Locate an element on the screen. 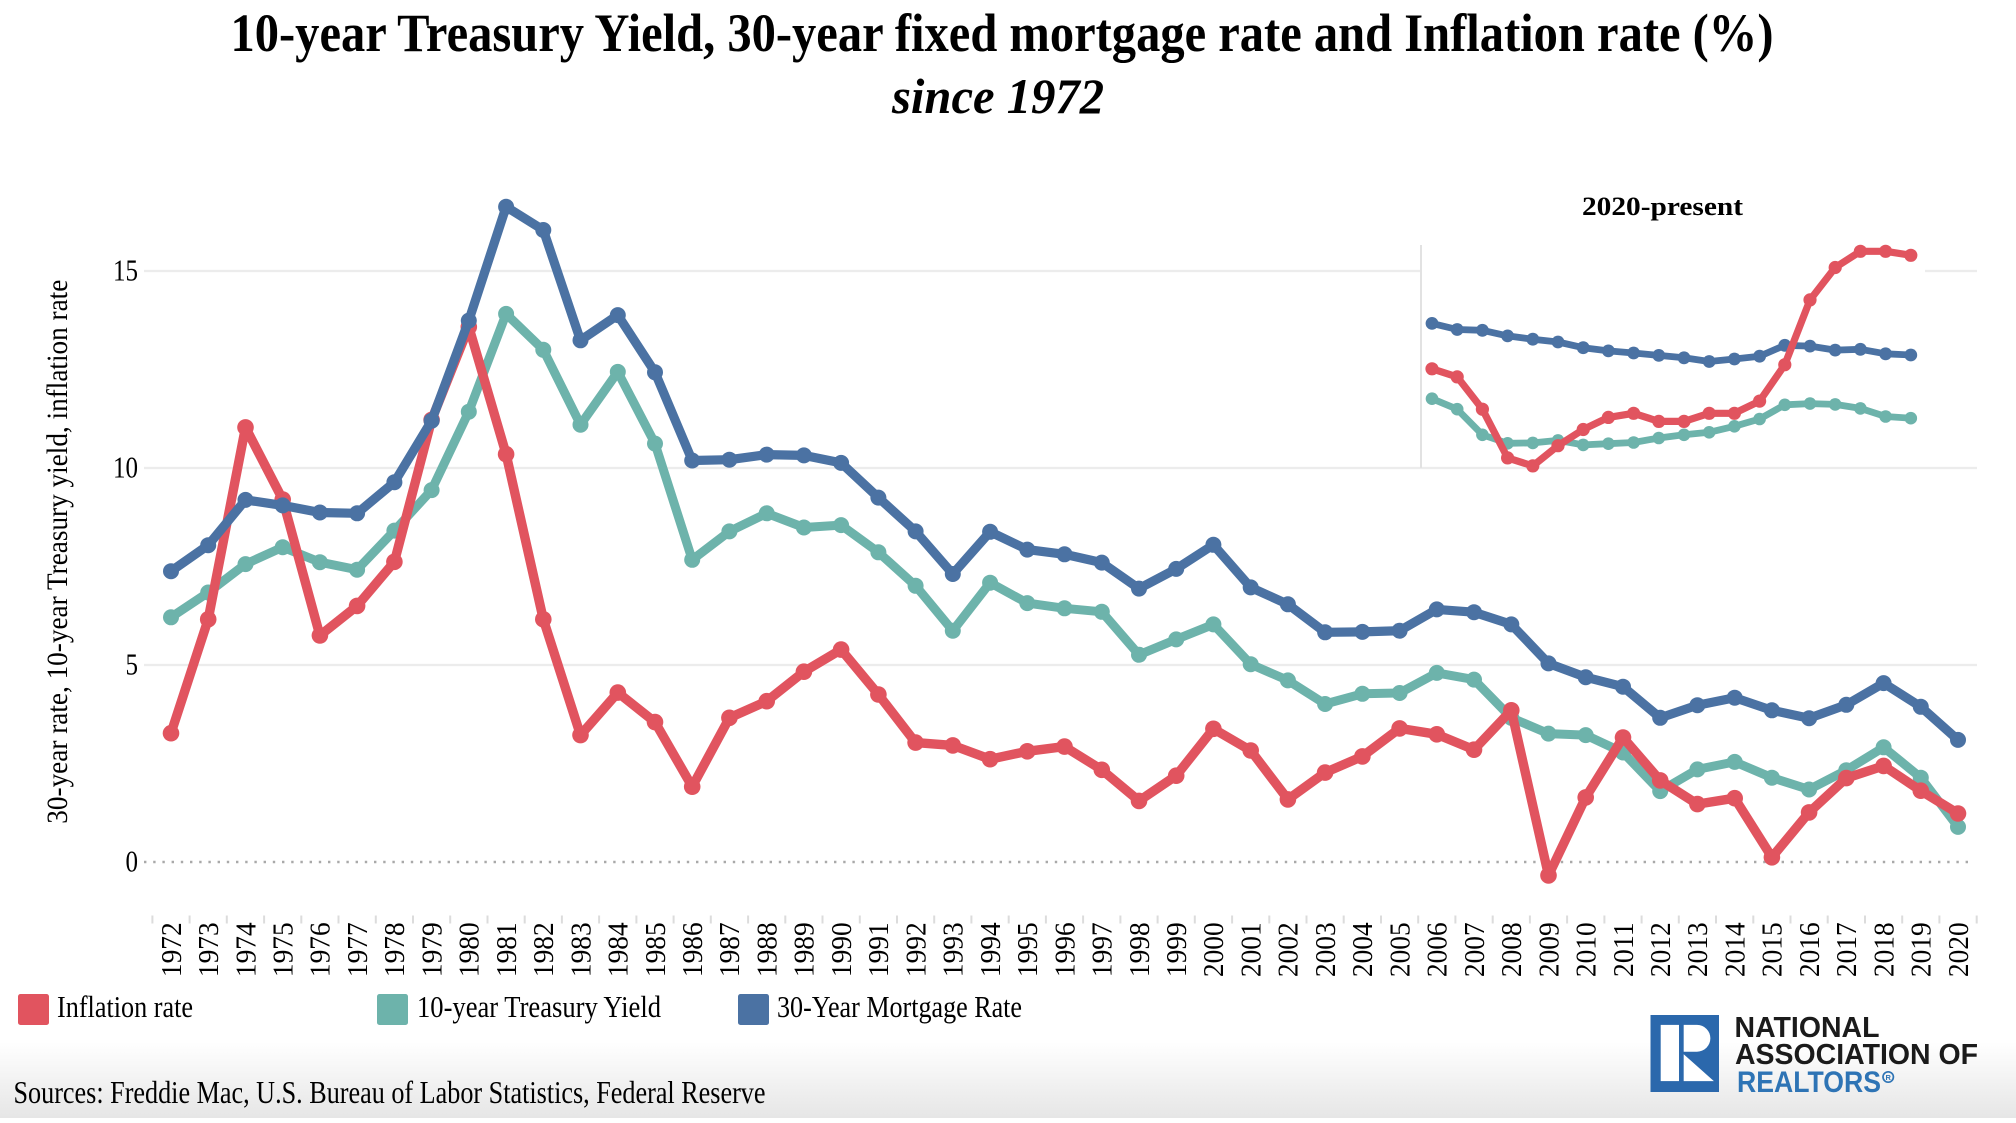 Image resolution: width=2016 pixels, height=1123 pixels. svg-text: 2005 is located at coordinates (1400, 949).